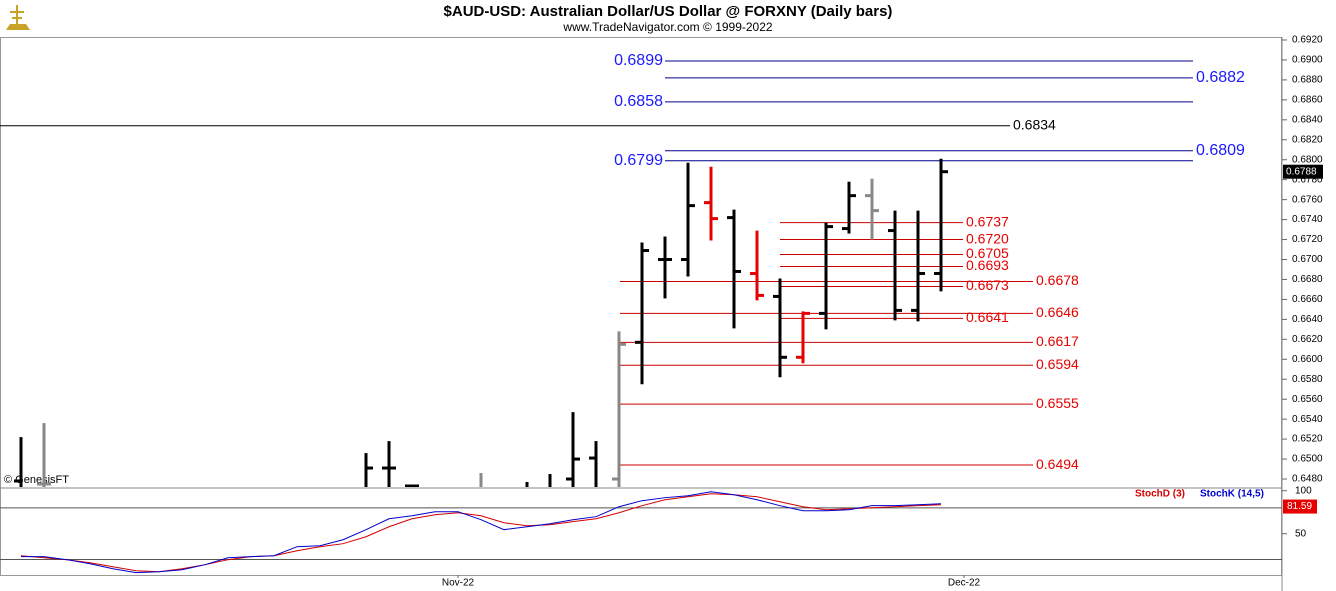 The height and width of the screenshot is (591, 1336). I want to click on y-tick-label: 0.6740, so click(1307, 219).